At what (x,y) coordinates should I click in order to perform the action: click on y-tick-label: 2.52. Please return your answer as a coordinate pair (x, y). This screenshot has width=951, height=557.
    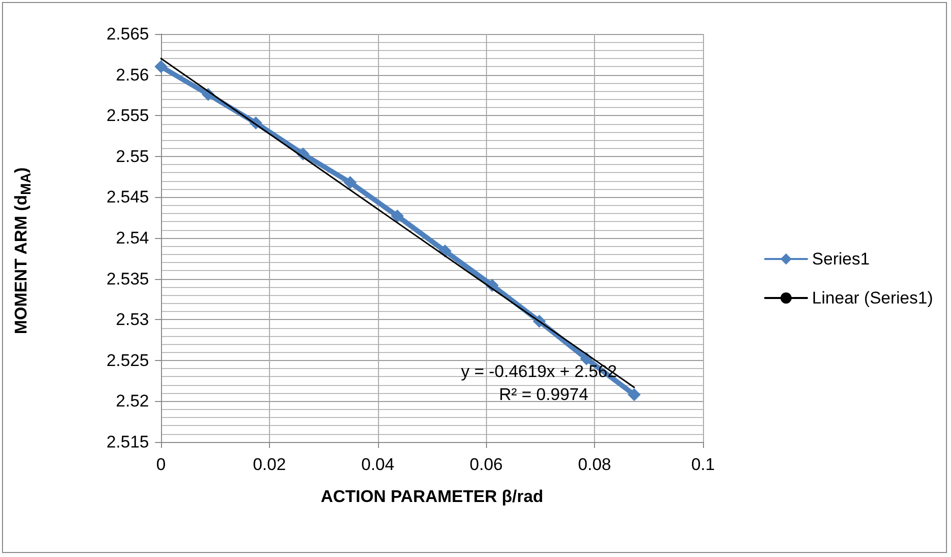
    Looking at the image, I should click on (132, 401).